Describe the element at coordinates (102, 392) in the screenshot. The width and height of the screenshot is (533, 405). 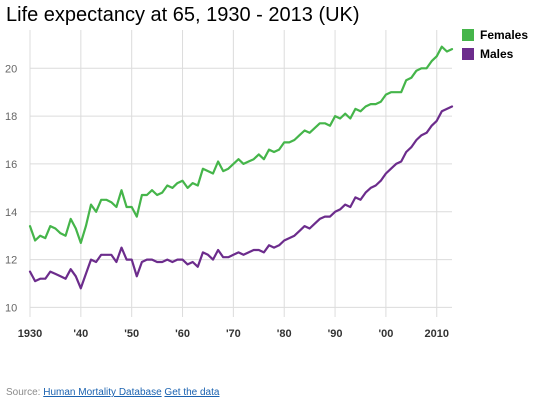
I see `human-mortality-database-link: Human Mortality Database` at that location.